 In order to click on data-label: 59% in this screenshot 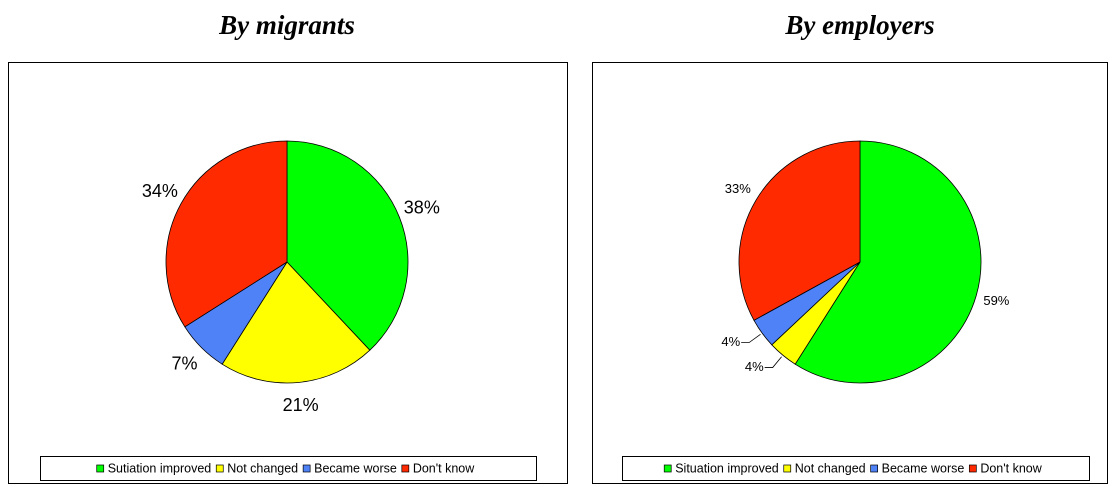, I will do `click(996, 300)`.